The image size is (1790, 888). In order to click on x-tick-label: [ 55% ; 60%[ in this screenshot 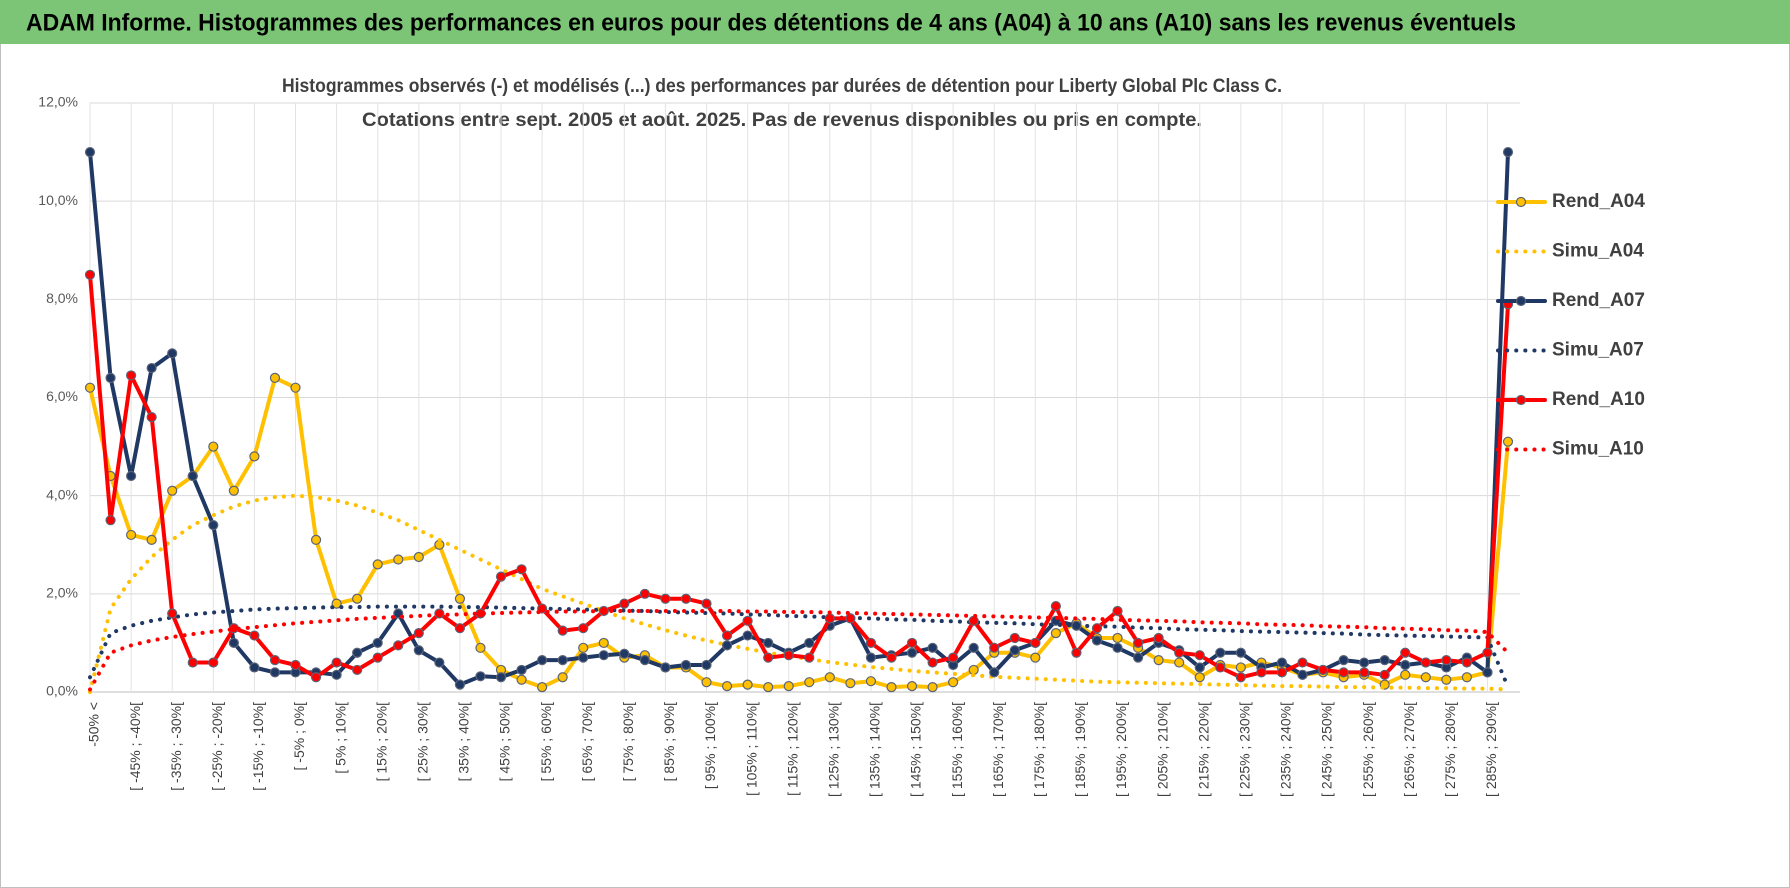, I will do `click(546, 741)`.